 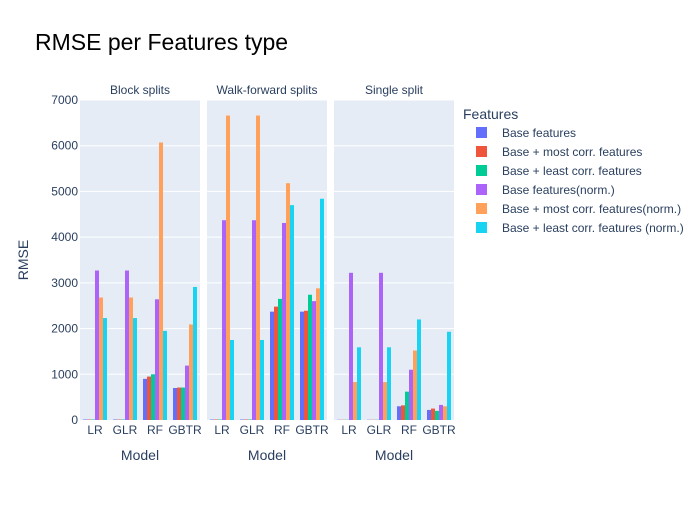 What do you see at coordinates (64, 329) in the screenshot?
I see `y-tick-label: 2000` at bounding box center [64, 329].